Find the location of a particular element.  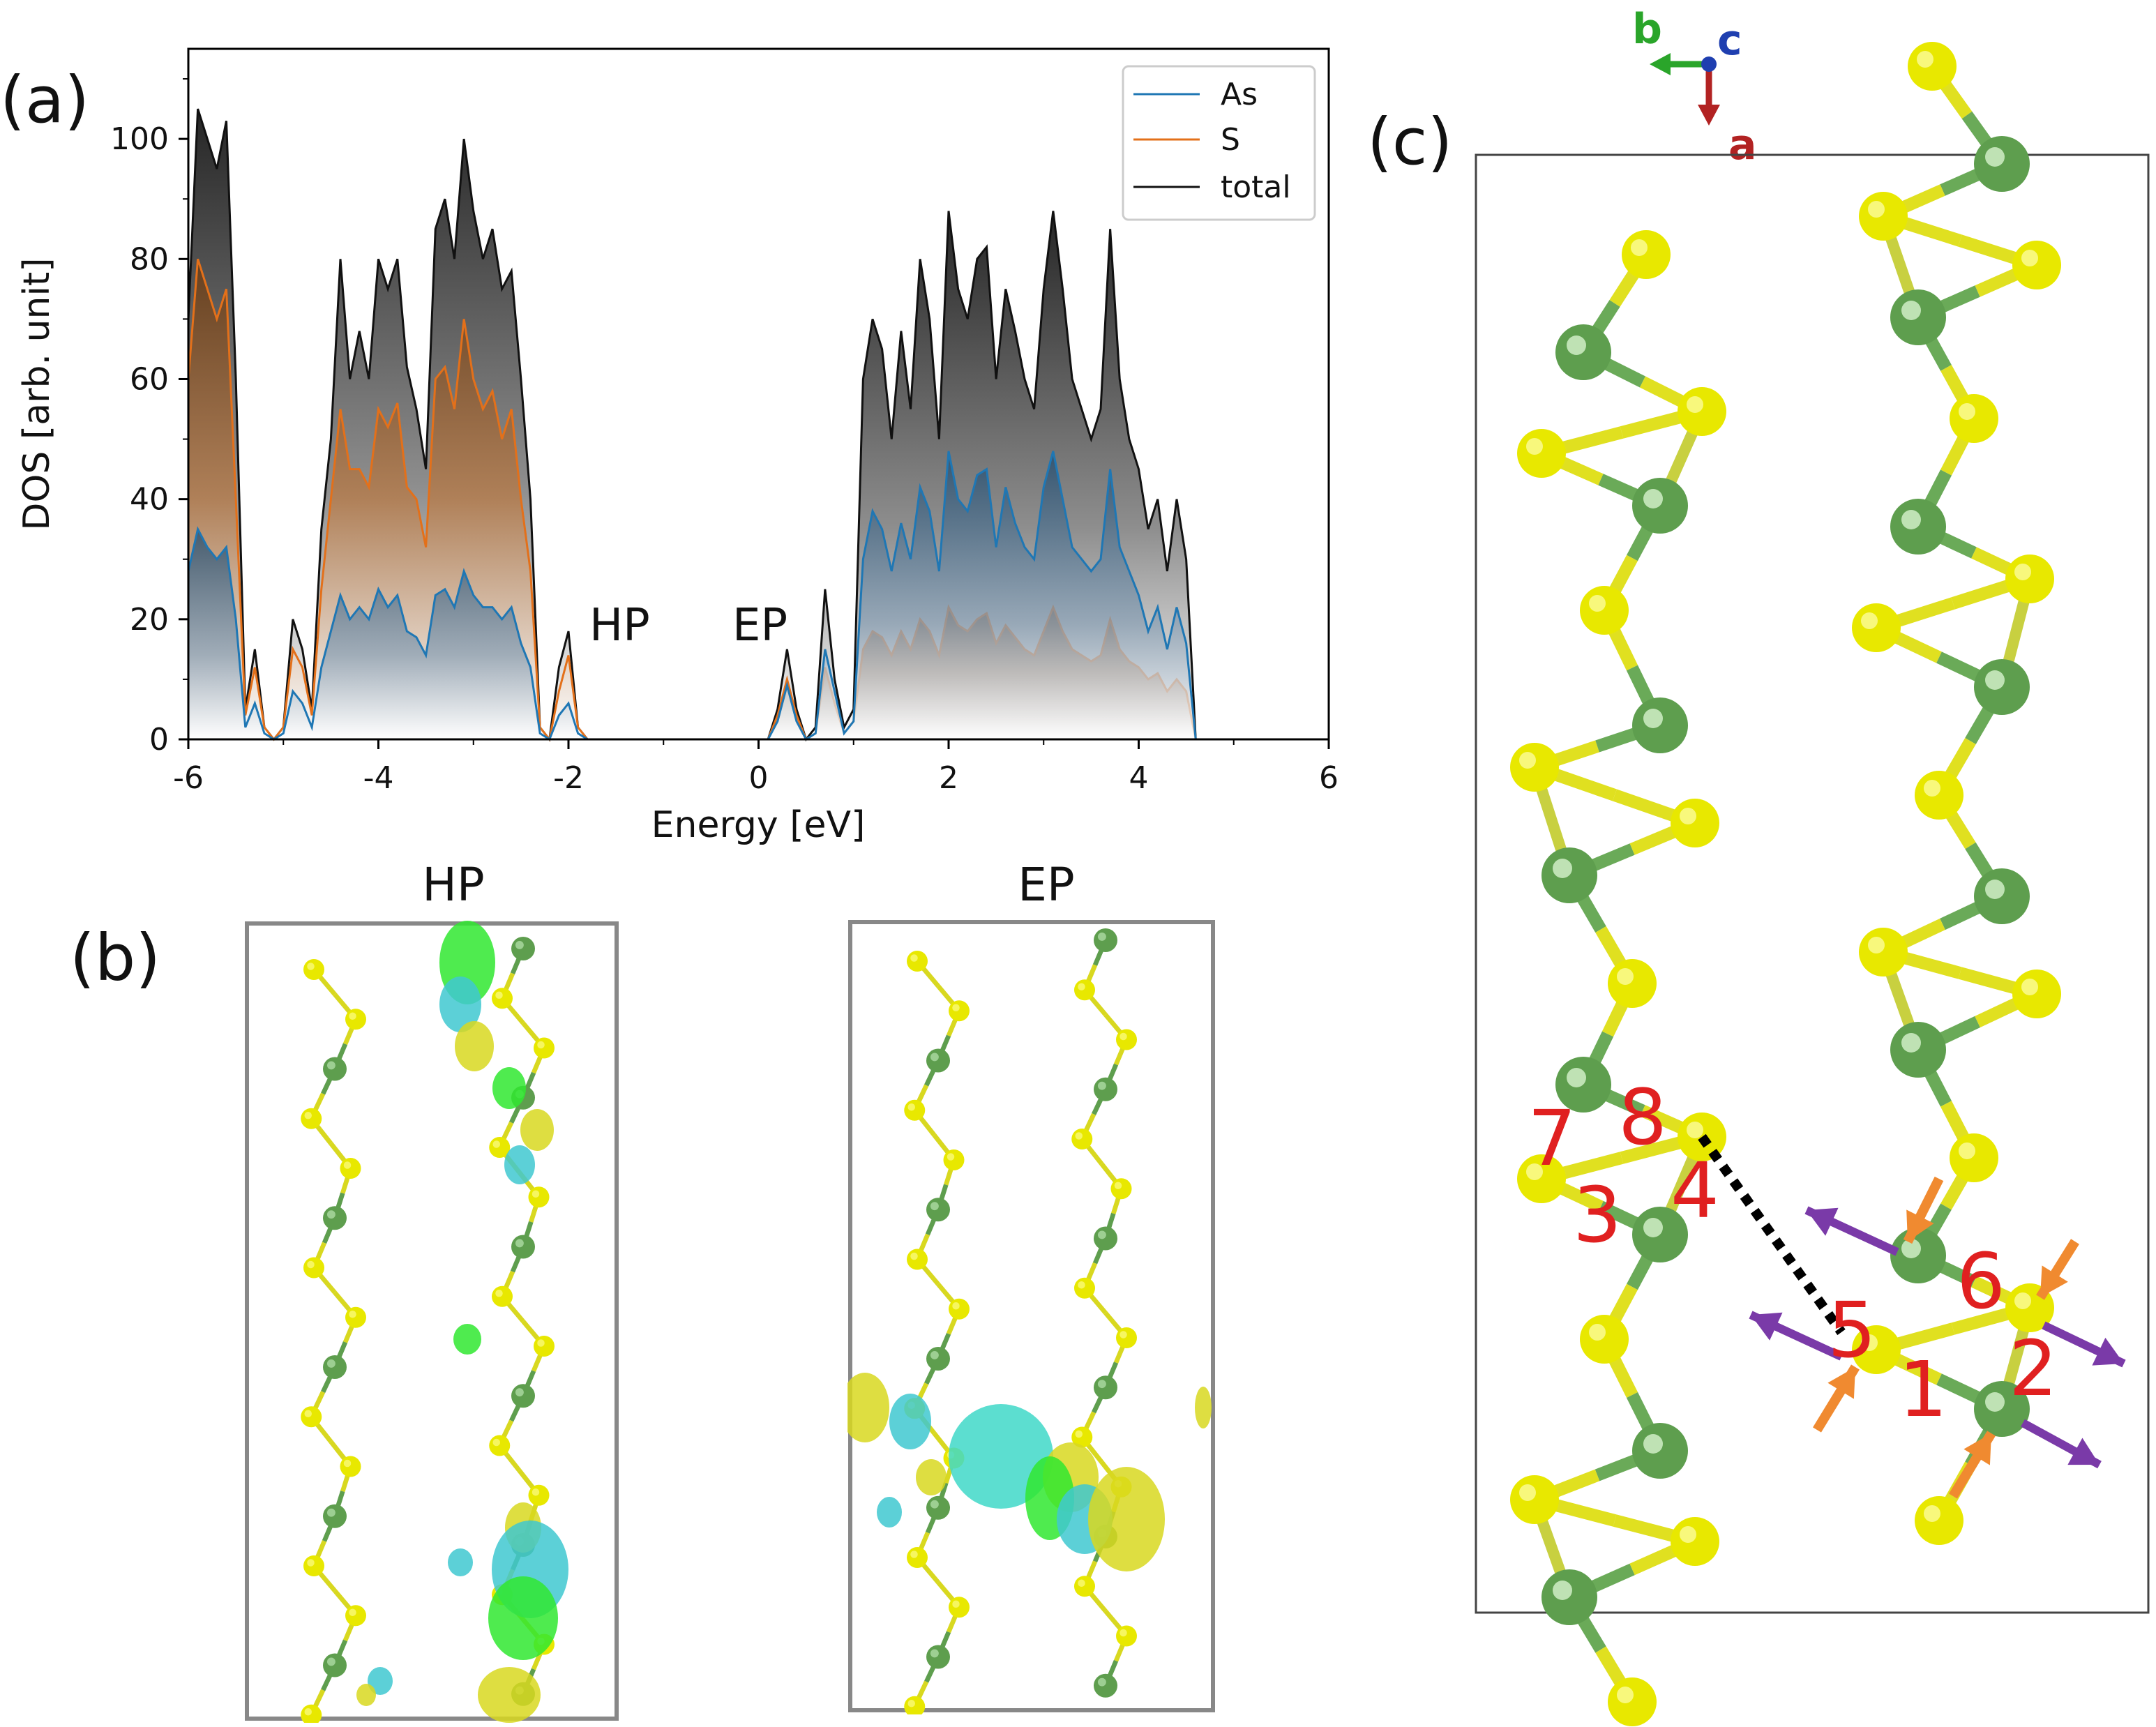

dotted-distance is located at coordinates (1772, 1235).